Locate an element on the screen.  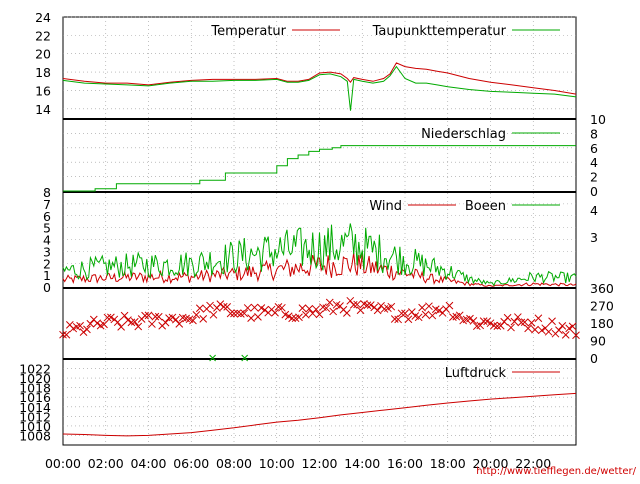
x-tick-label: 12:00 is located at coordinates (319, 463).